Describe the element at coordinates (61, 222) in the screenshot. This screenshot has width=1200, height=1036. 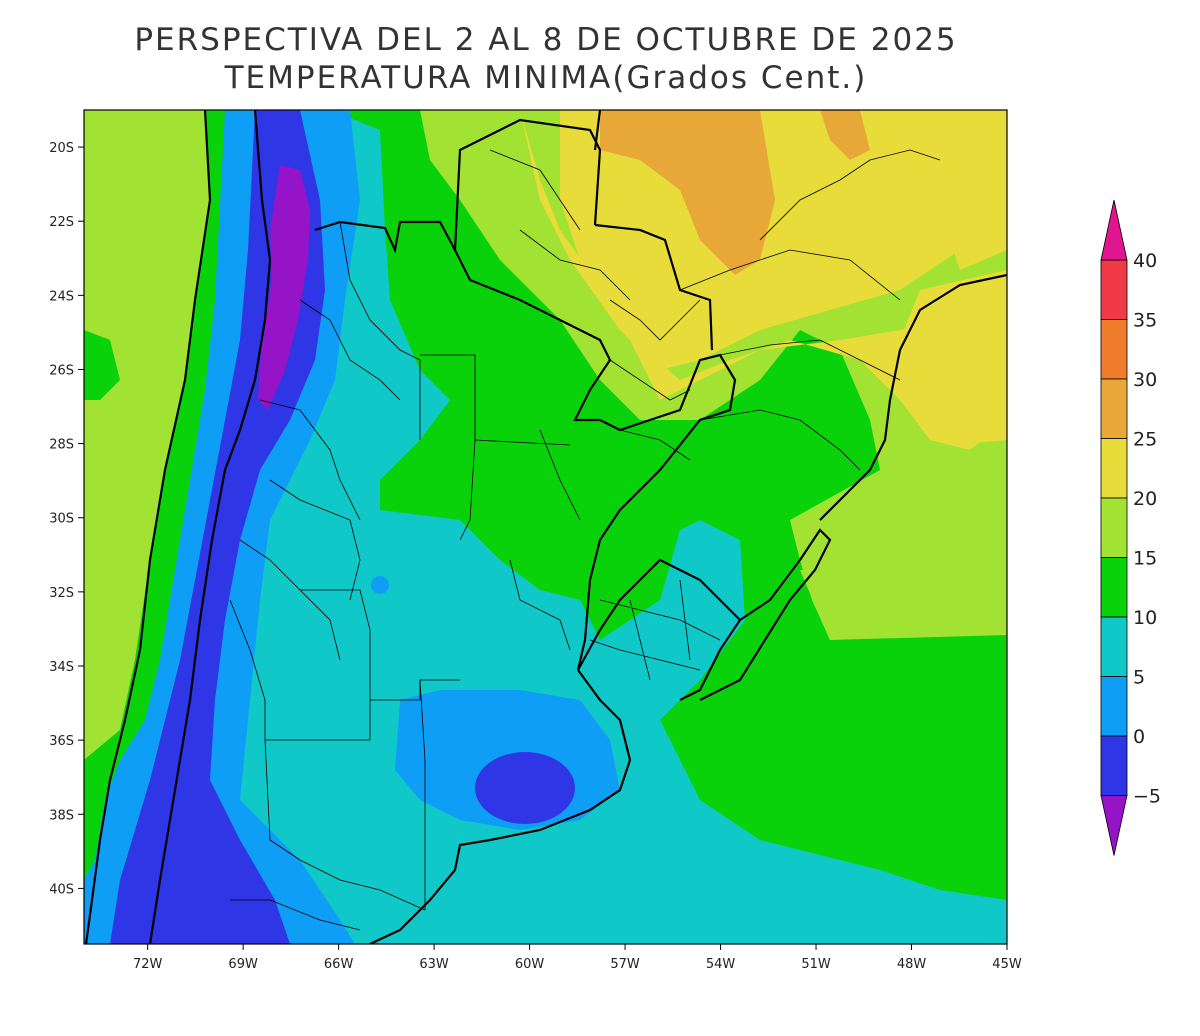
I see `lat-tick-label: 22S` at that location.